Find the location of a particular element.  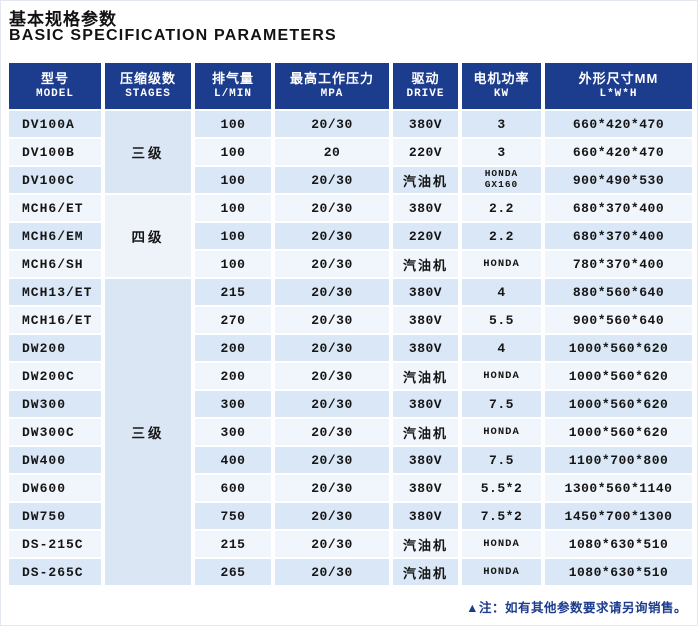

cell-model: MCH13/ET is located at coordinates (55, 292).